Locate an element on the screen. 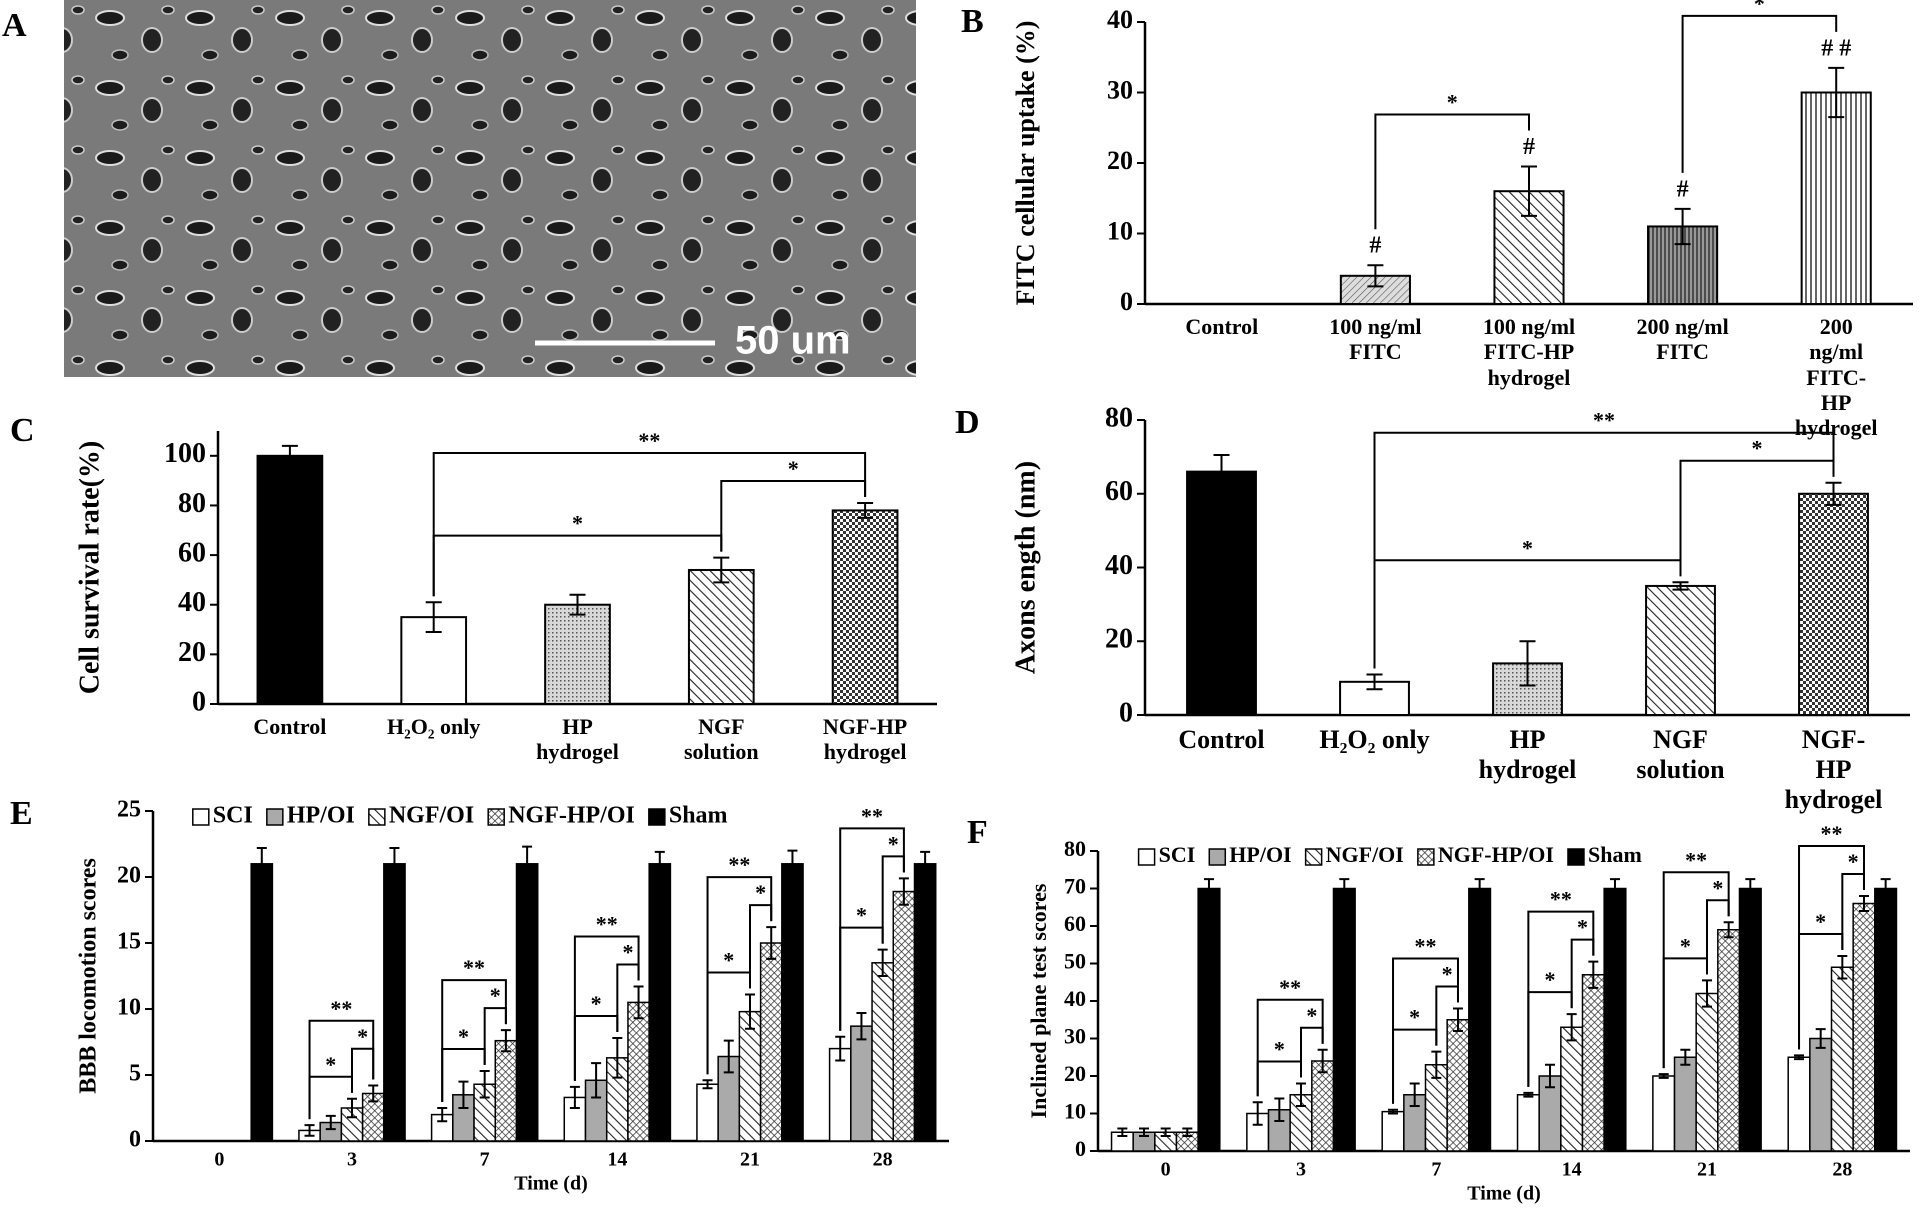 This screenshot has width=1920, height=1211. x-tick-label: 3 is located at coordinates (352, 1160).